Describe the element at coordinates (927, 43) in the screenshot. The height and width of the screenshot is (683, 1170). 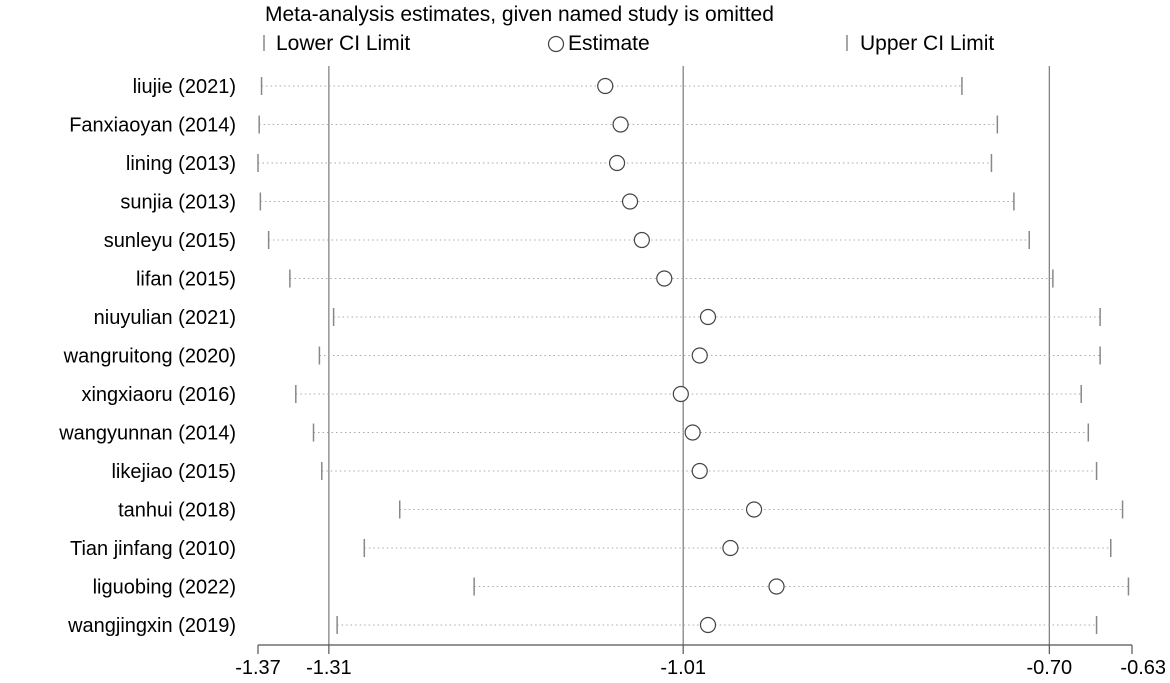
I see `legend-upper-label: Upper CI Limit` at that location.